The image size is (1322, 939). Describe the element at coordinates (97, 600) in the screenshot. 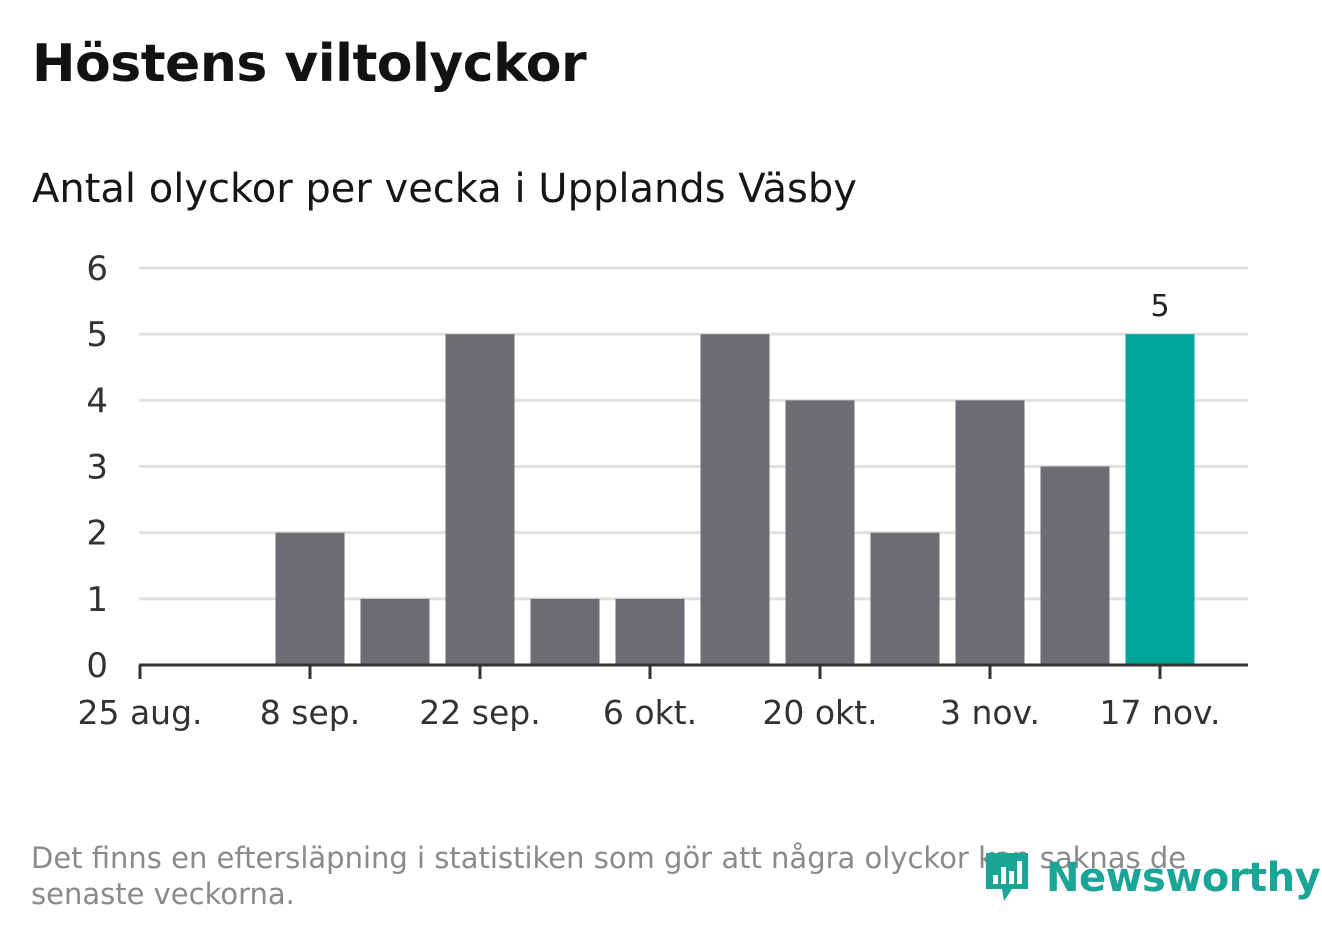

I see `y-tick-label: 1` at that location.